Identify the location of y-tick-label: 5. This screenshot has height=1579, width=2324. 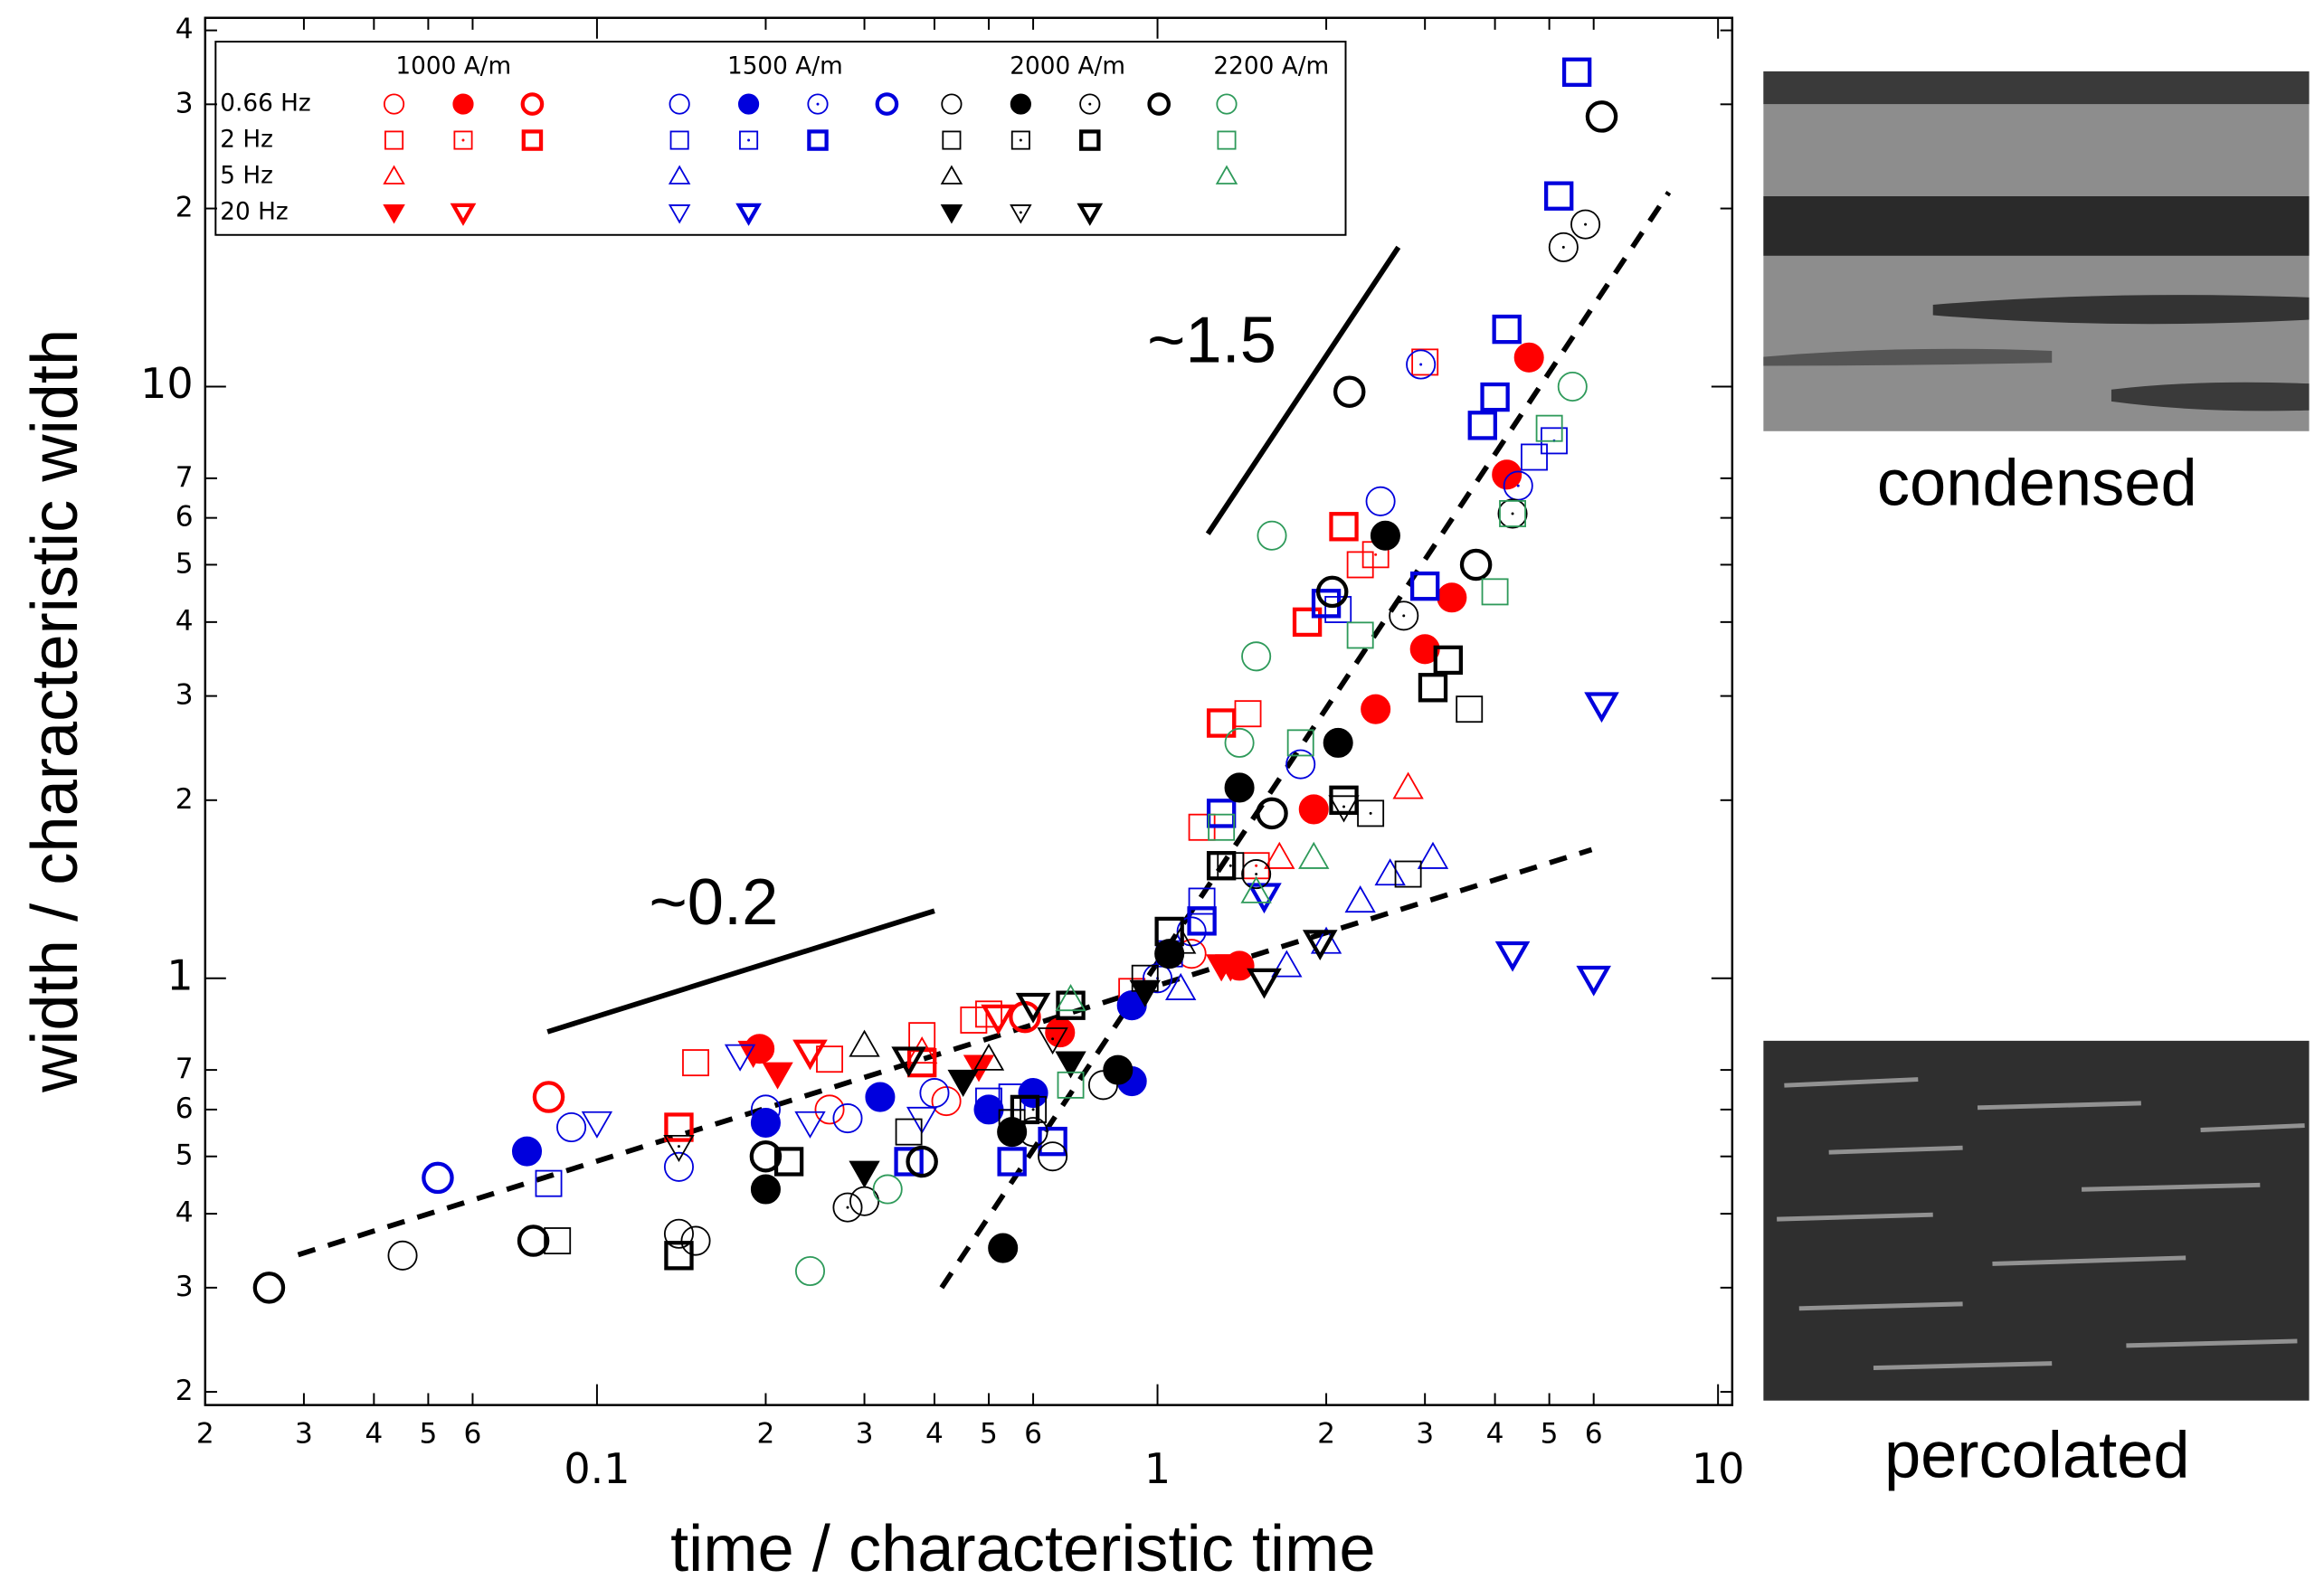
(184, 1155).